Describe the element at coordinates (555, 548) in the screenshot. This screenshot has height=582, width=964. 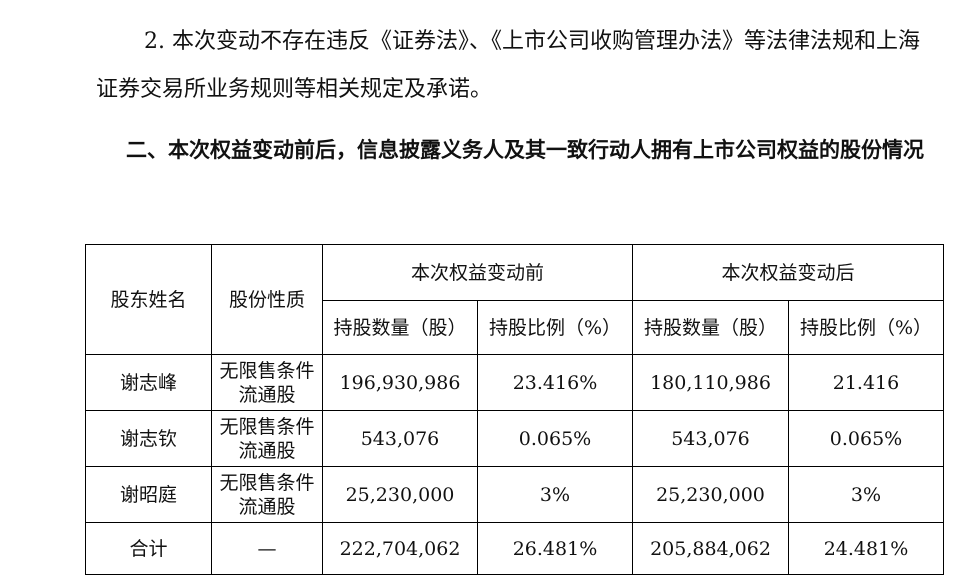
I see `cell-total-before-ratio: 26.481%` at that location.